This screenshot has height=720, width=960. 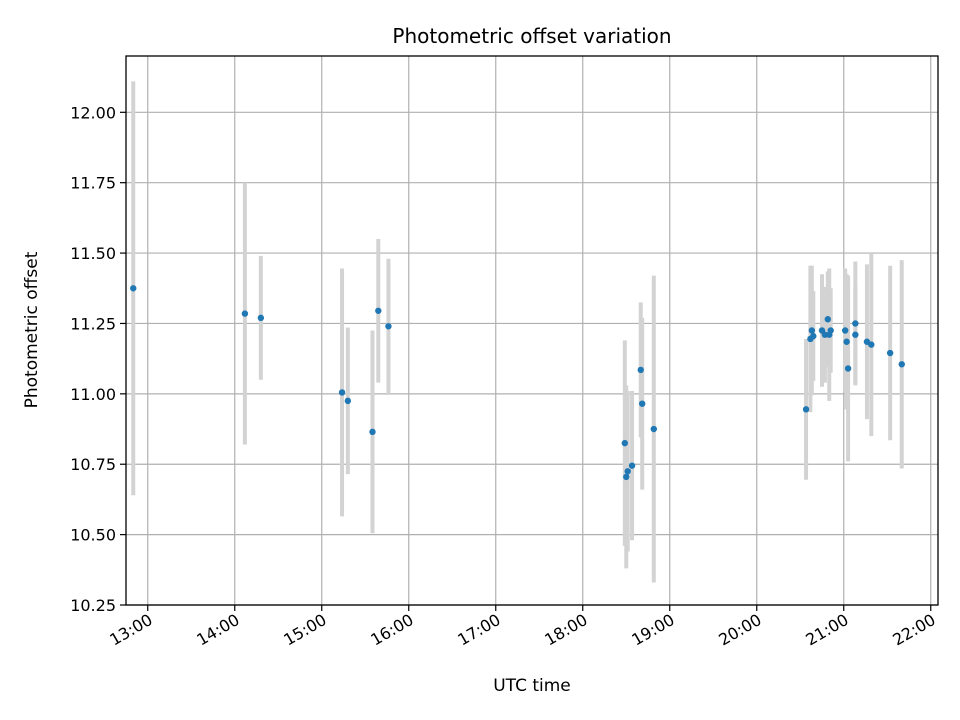 What do you see at coordinates (532, 686) in the screenshot?
I see `x-axis-label: UTC time` at bounding box center [532, 686].